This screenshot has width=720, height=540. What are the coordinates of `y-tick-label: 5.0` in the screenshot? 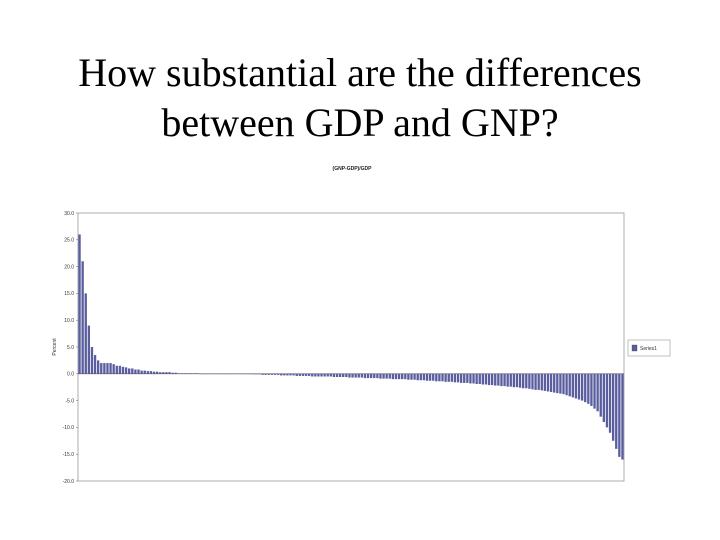 It's located at (70, 348).